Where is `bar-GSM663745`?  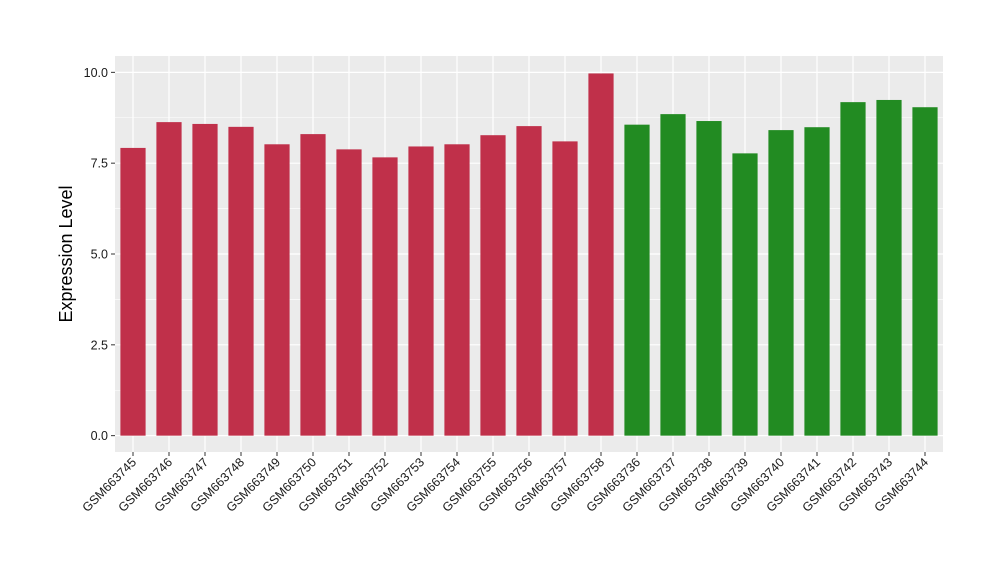 bar-GSM663745 is located at coordinates (133, 291).